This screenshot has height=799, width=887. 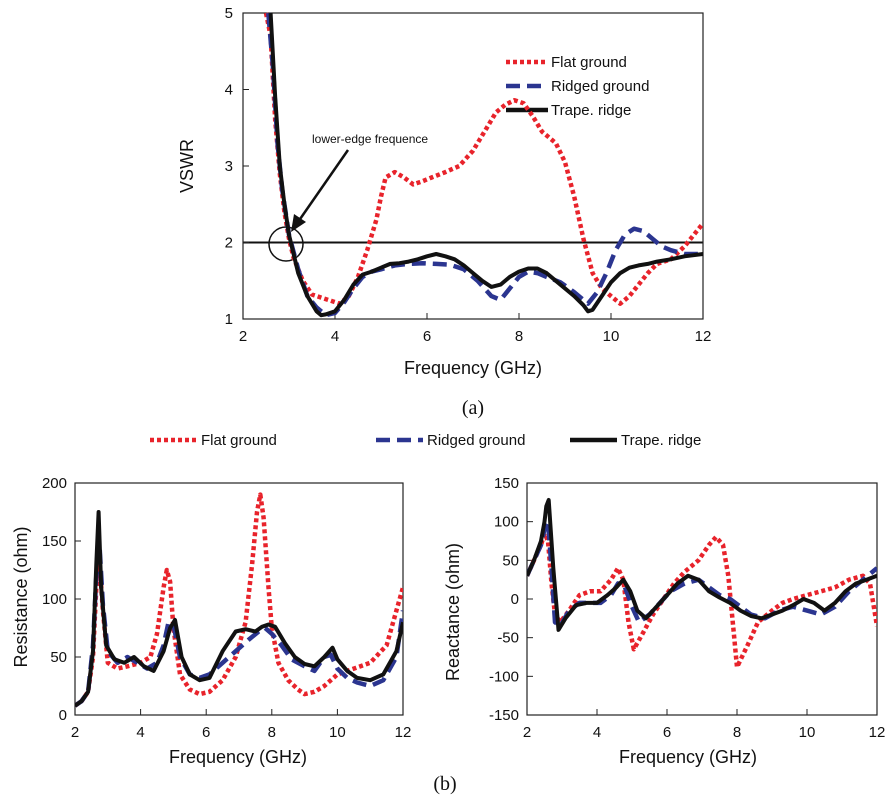 What do you see at coordinates (187, 166) in the screenshot?
I see `vswr-ylabel: VSWR` at bounding box center [187, 166].